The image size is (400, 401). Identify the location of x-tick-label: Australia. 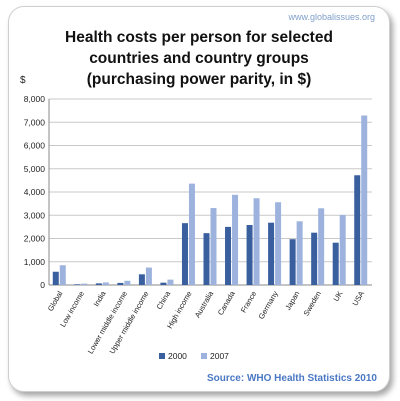
(204, 304).